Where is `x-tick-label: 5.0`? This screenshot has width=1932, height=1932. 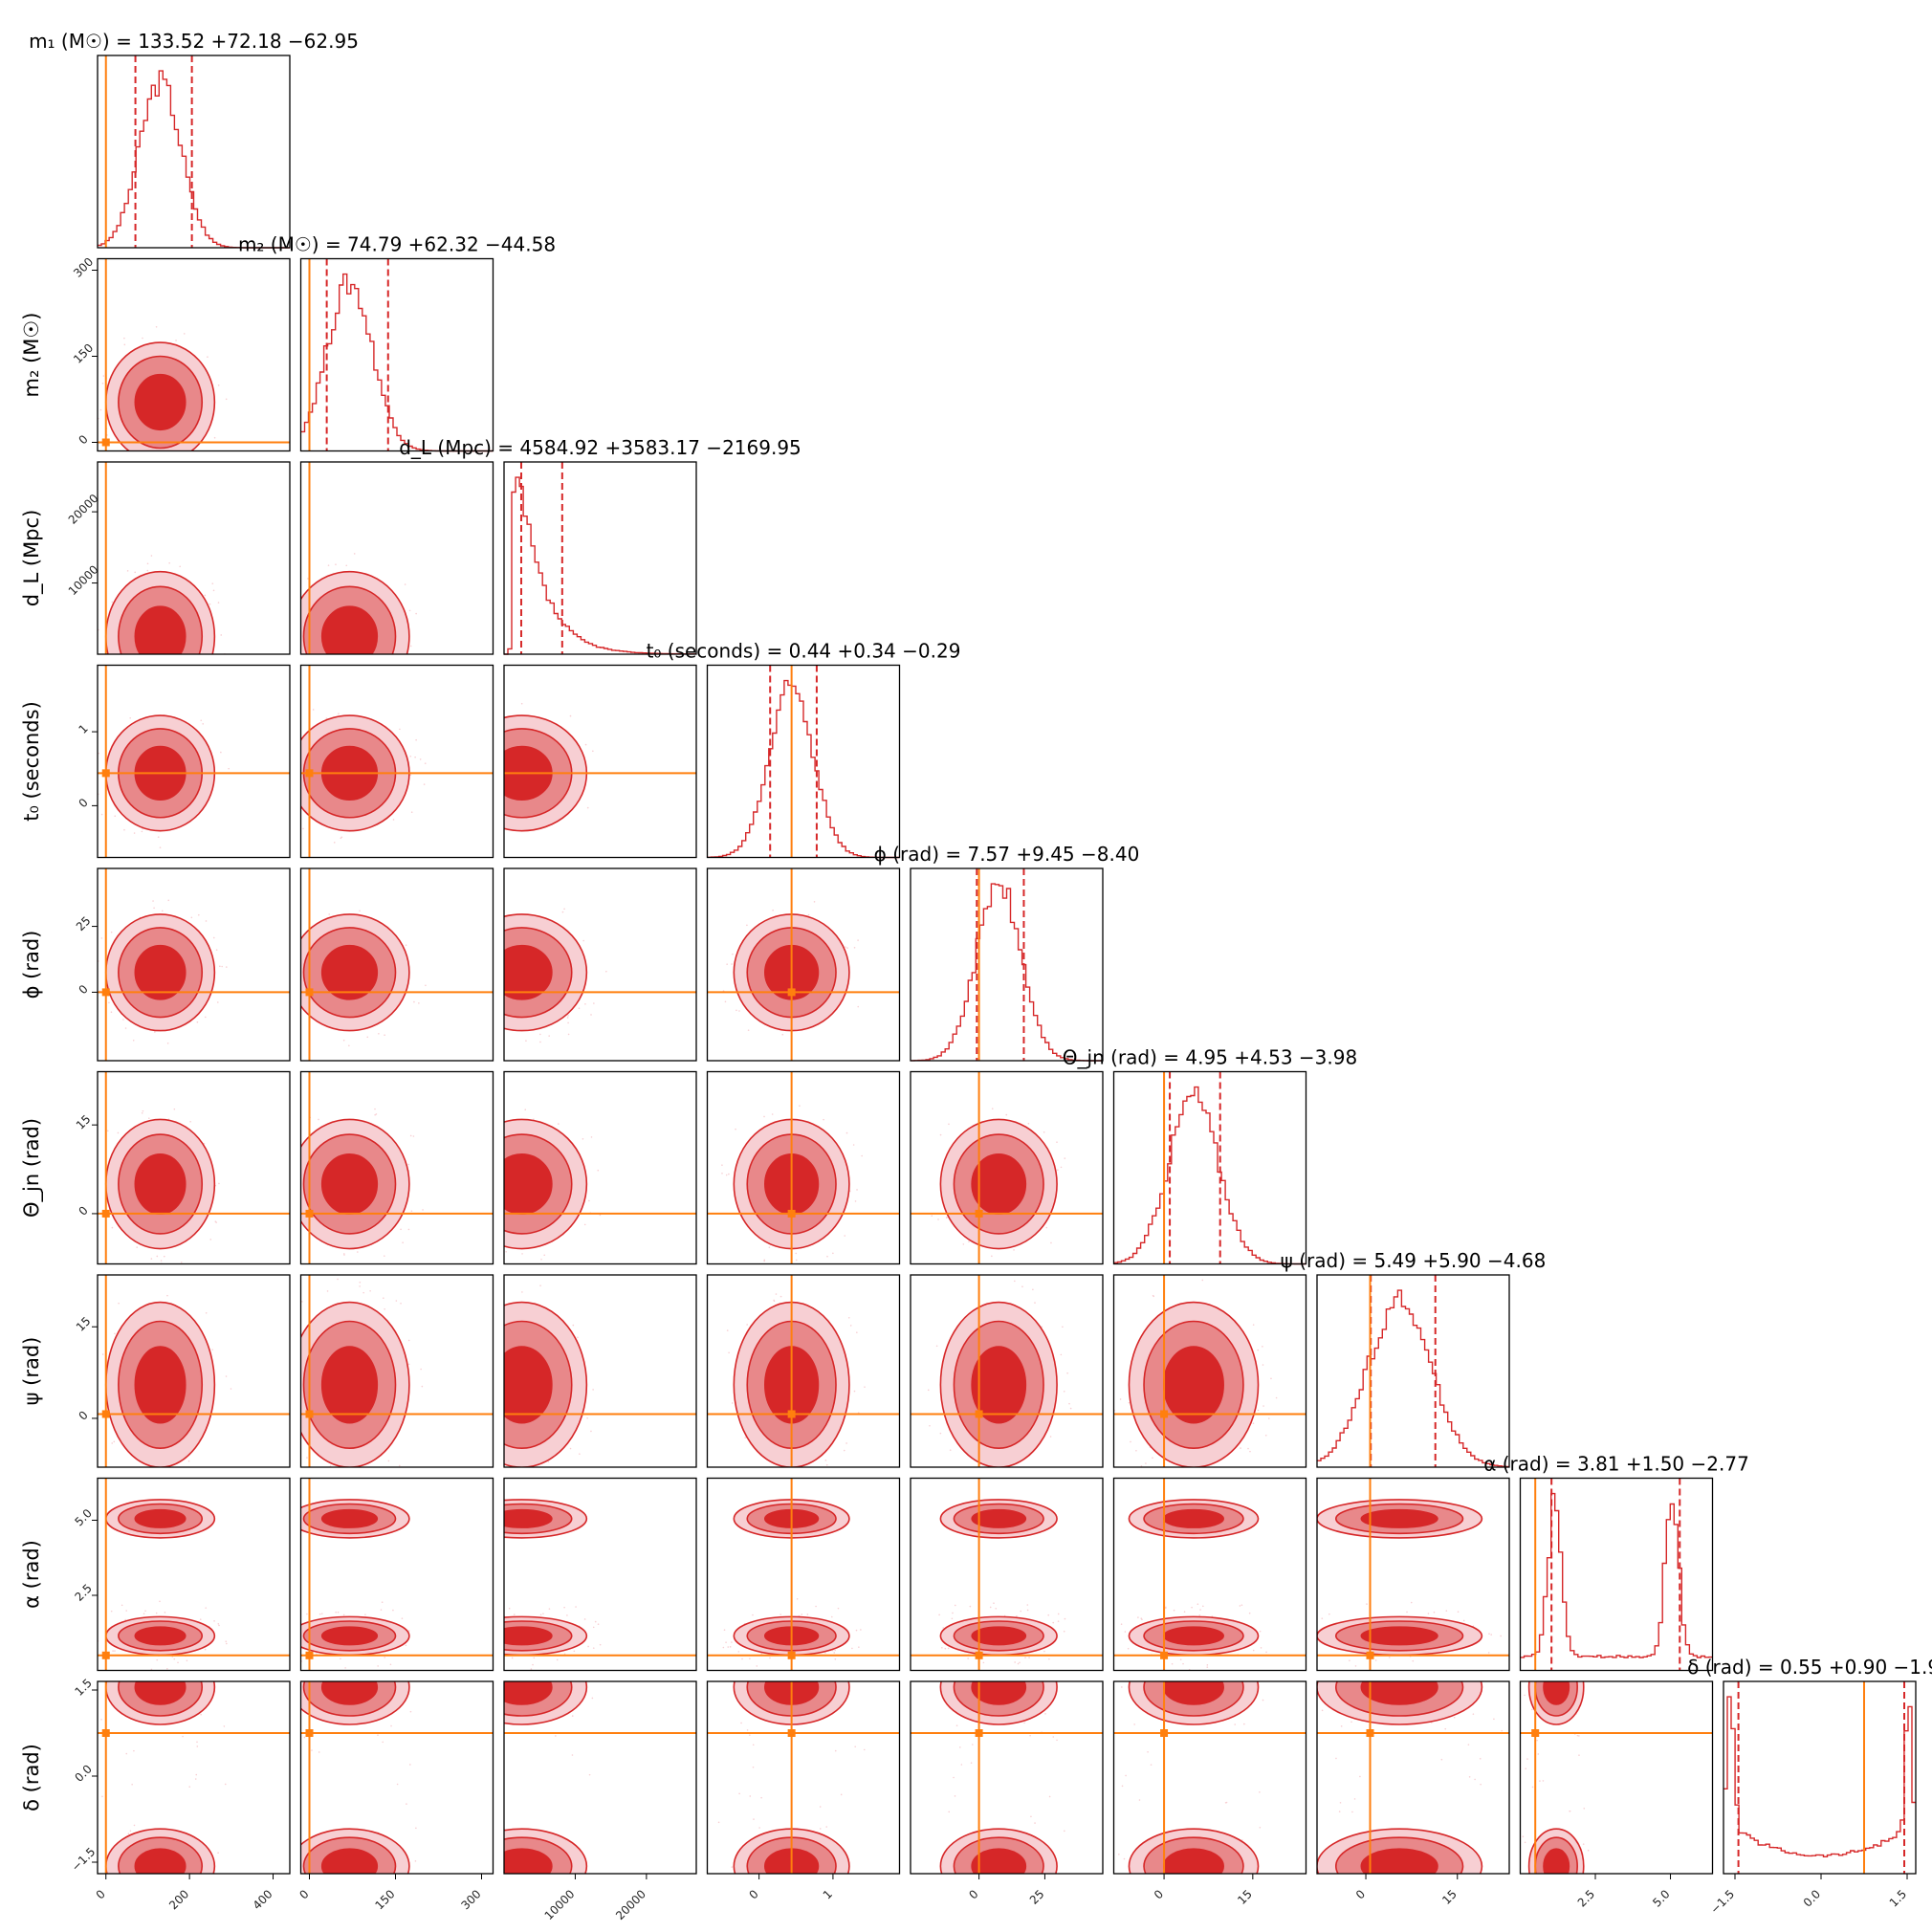
x-tick-label: 5.0 is located at coordinates (1661, 1898).